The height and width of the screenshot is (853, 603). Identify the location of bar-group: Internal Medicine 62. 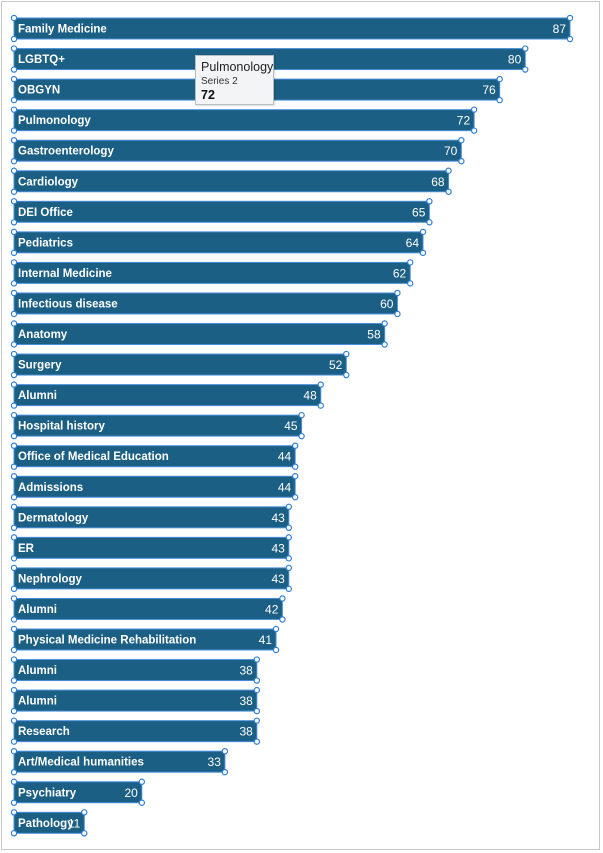
(212, 273).